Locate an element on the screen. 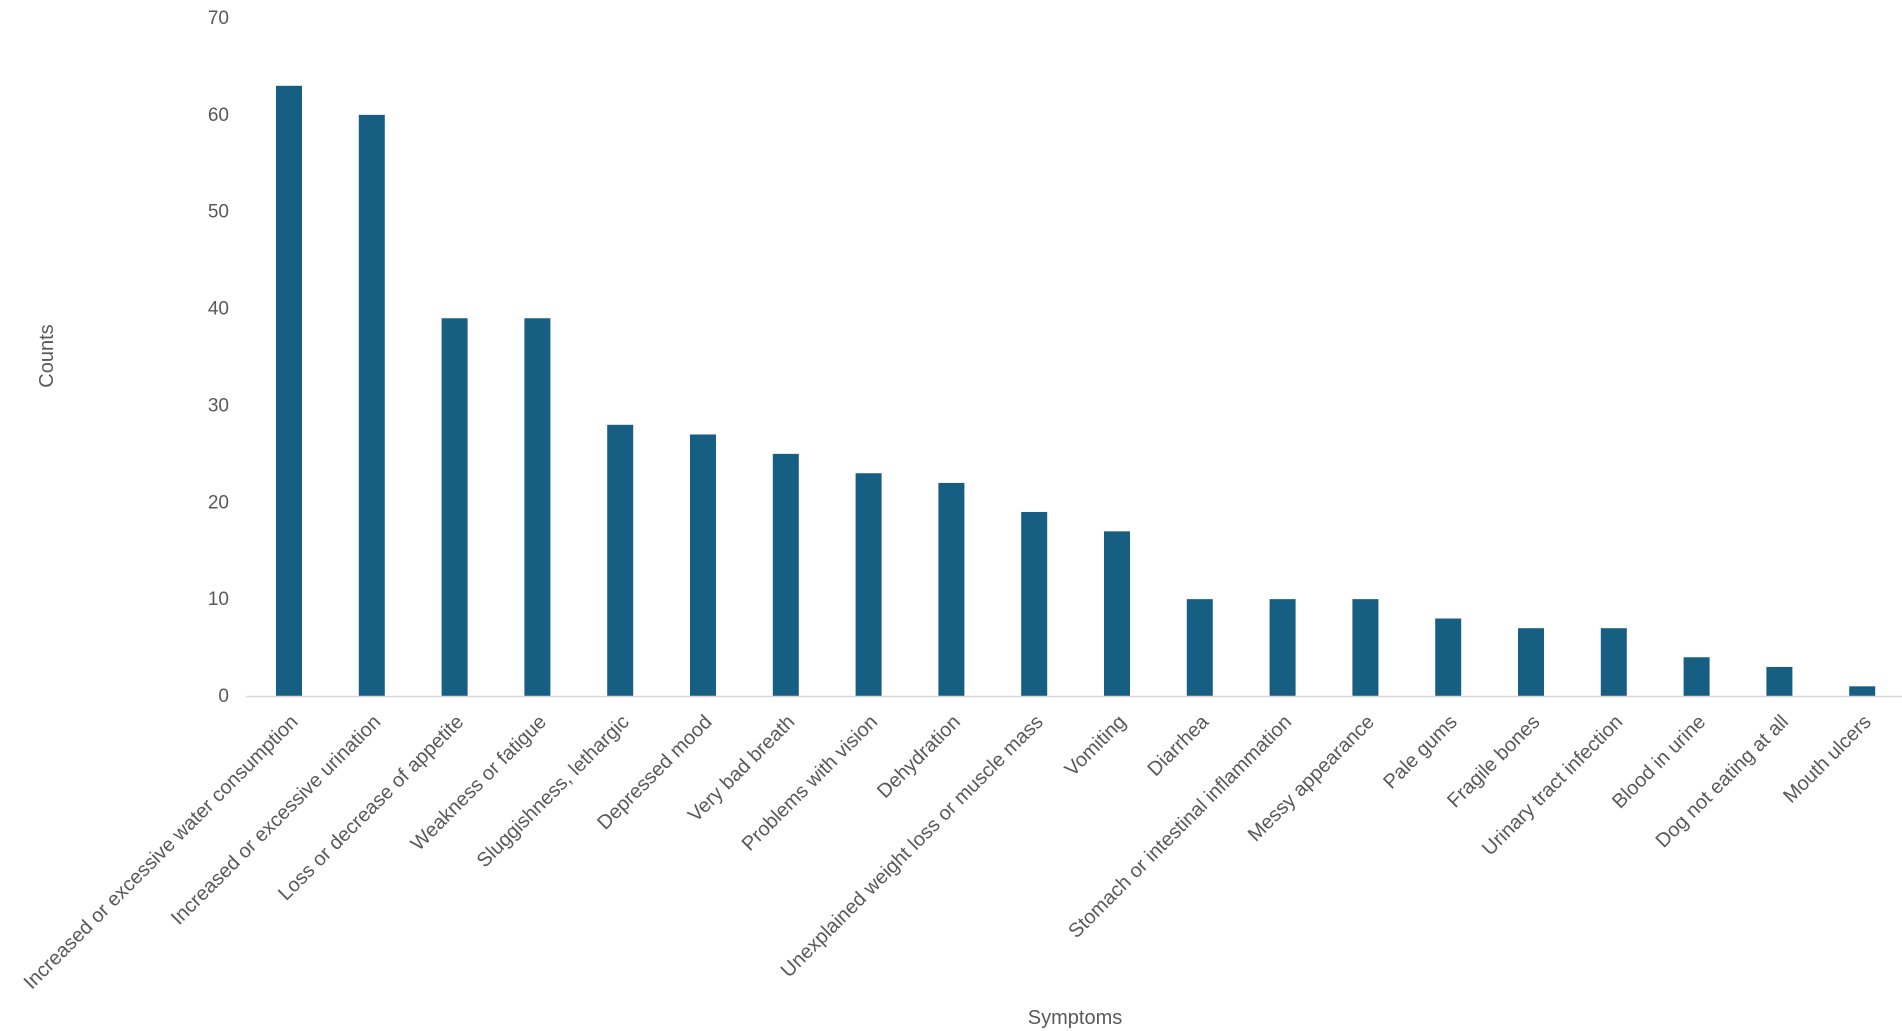 The width and height of the screenshot is (1902, 1031). x-category-label: Vomiting is located at coordinates (1096, 746).